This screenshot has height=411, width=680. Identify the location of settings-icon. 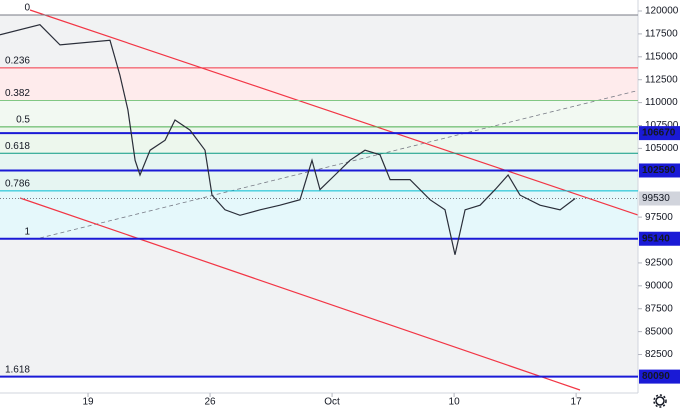
(660, 401).